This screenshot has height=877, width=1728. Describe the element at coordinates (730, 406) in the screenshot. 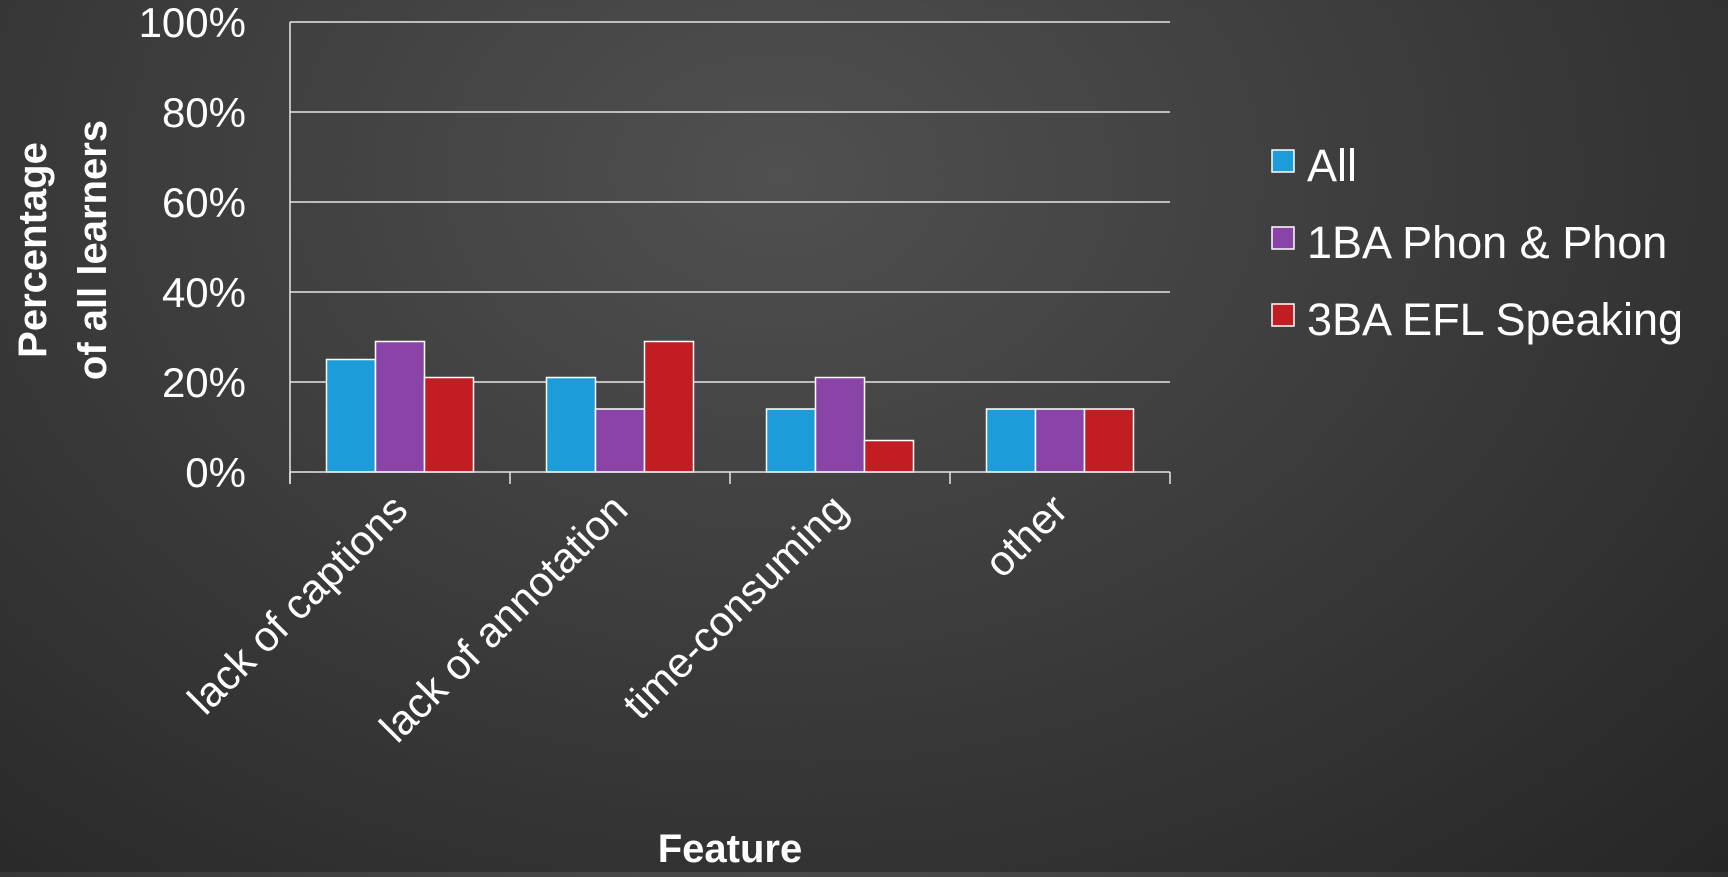

I see `bars` at that location.